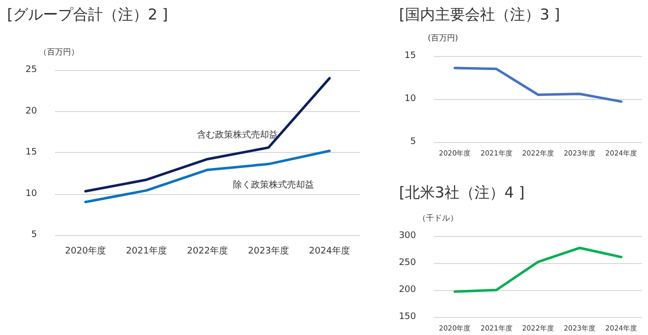 This screenshot has width=648, height=335. I want to click on y-tick-label: 300, so click(407, 236).